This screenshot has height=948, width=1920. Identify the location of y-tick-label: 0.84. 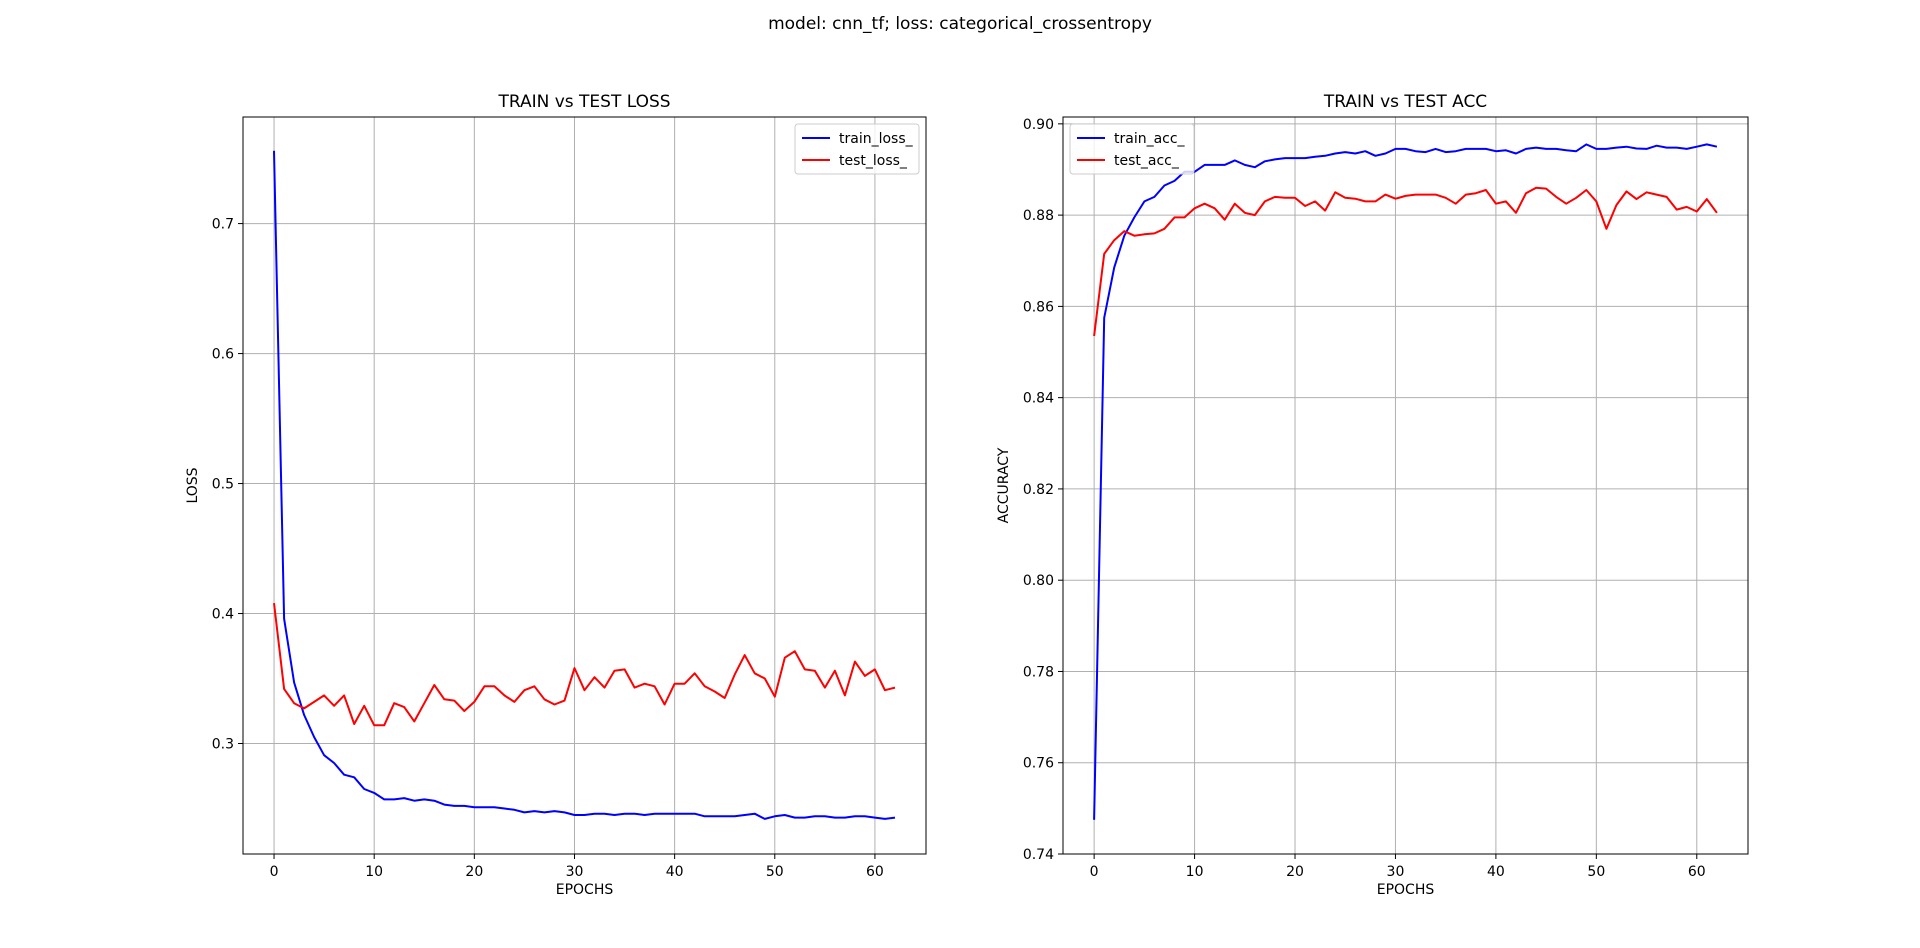
(1038, 399).